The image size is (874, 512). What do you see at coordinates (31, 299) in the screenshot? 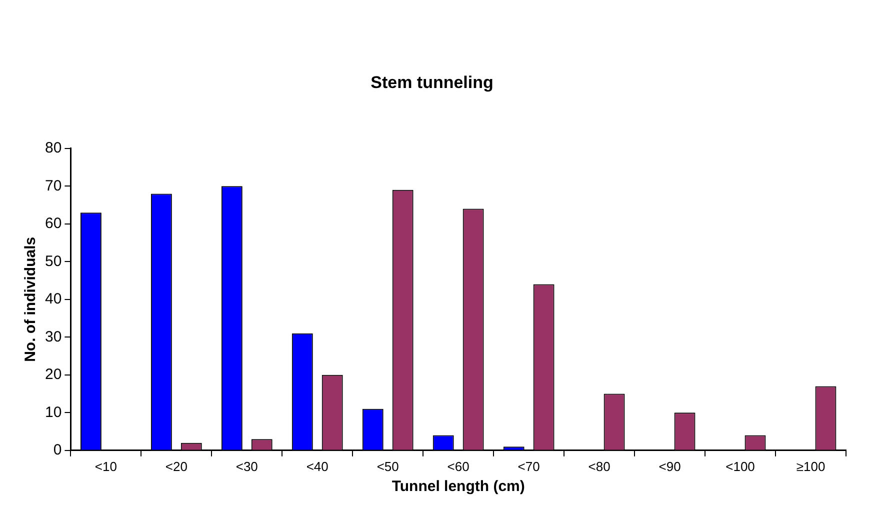
I see `y-axis-title: No. of individuals` at bounding box center [31, 299].